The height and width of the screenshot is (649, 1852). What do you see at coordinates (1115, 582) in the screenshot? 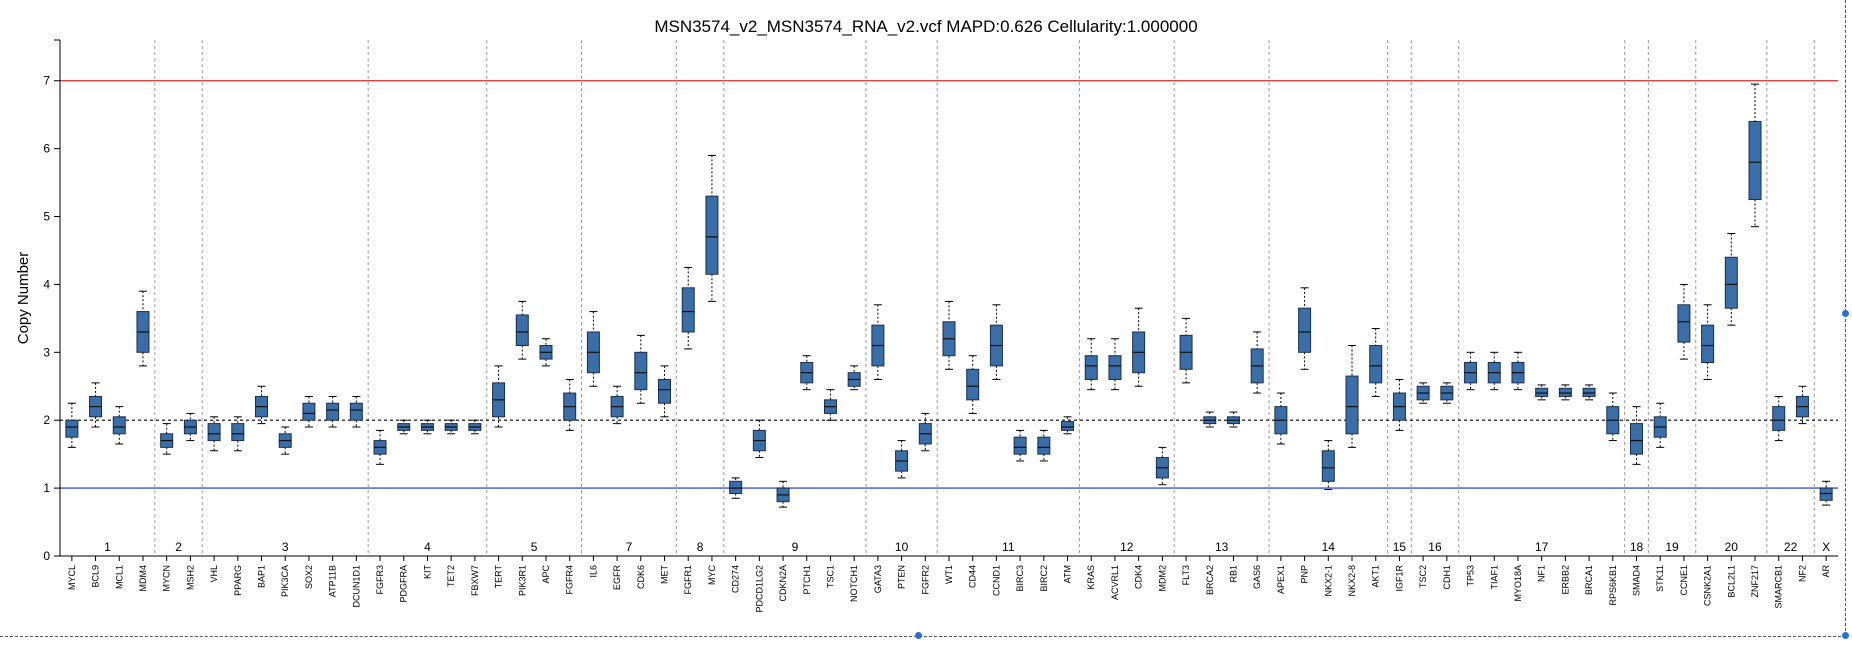
I see `gene-label: ACVRL1` at bounding box center [1115, 582].